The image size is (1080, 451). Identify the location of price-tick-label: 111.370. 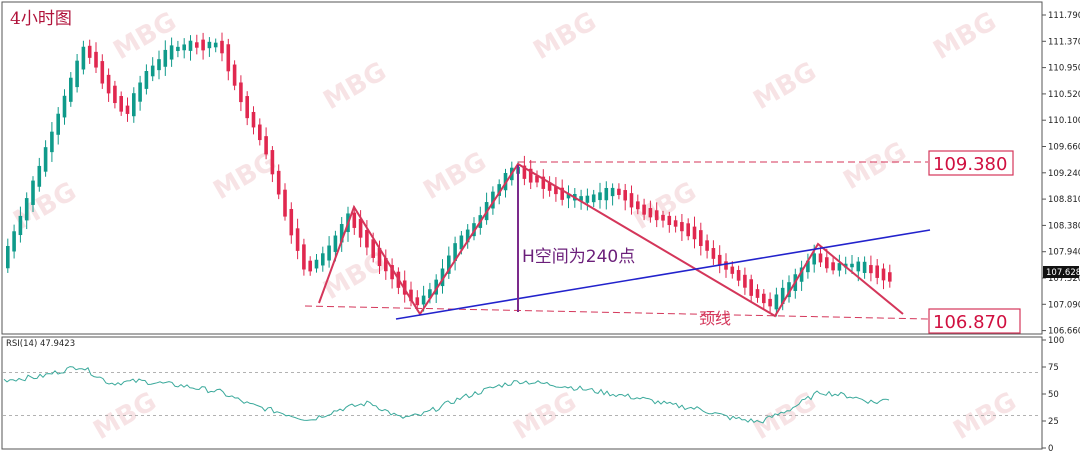
(1064, 42).